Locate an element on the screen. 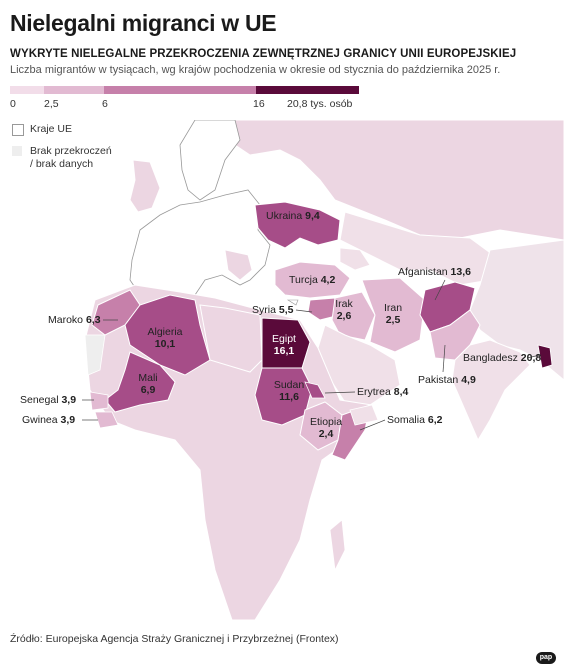 The image size is (564, 670). algeria is located at coordinates (167, 335).